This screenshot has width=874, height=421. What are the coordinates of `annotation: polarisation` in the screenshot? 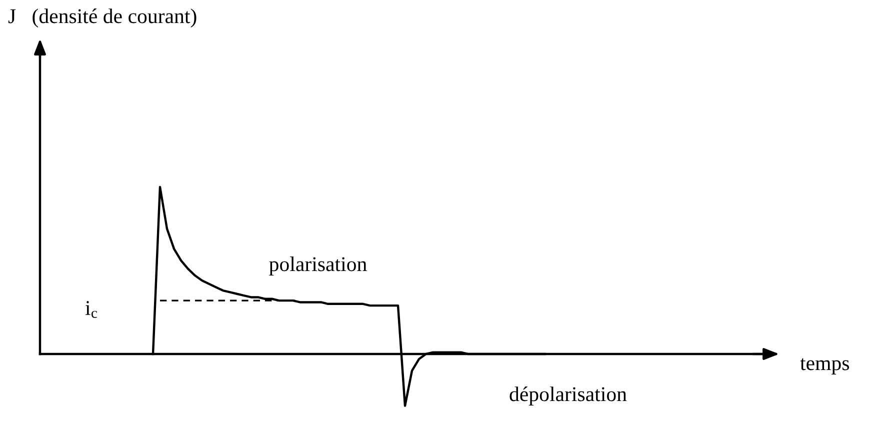 It's located at (318, 266).